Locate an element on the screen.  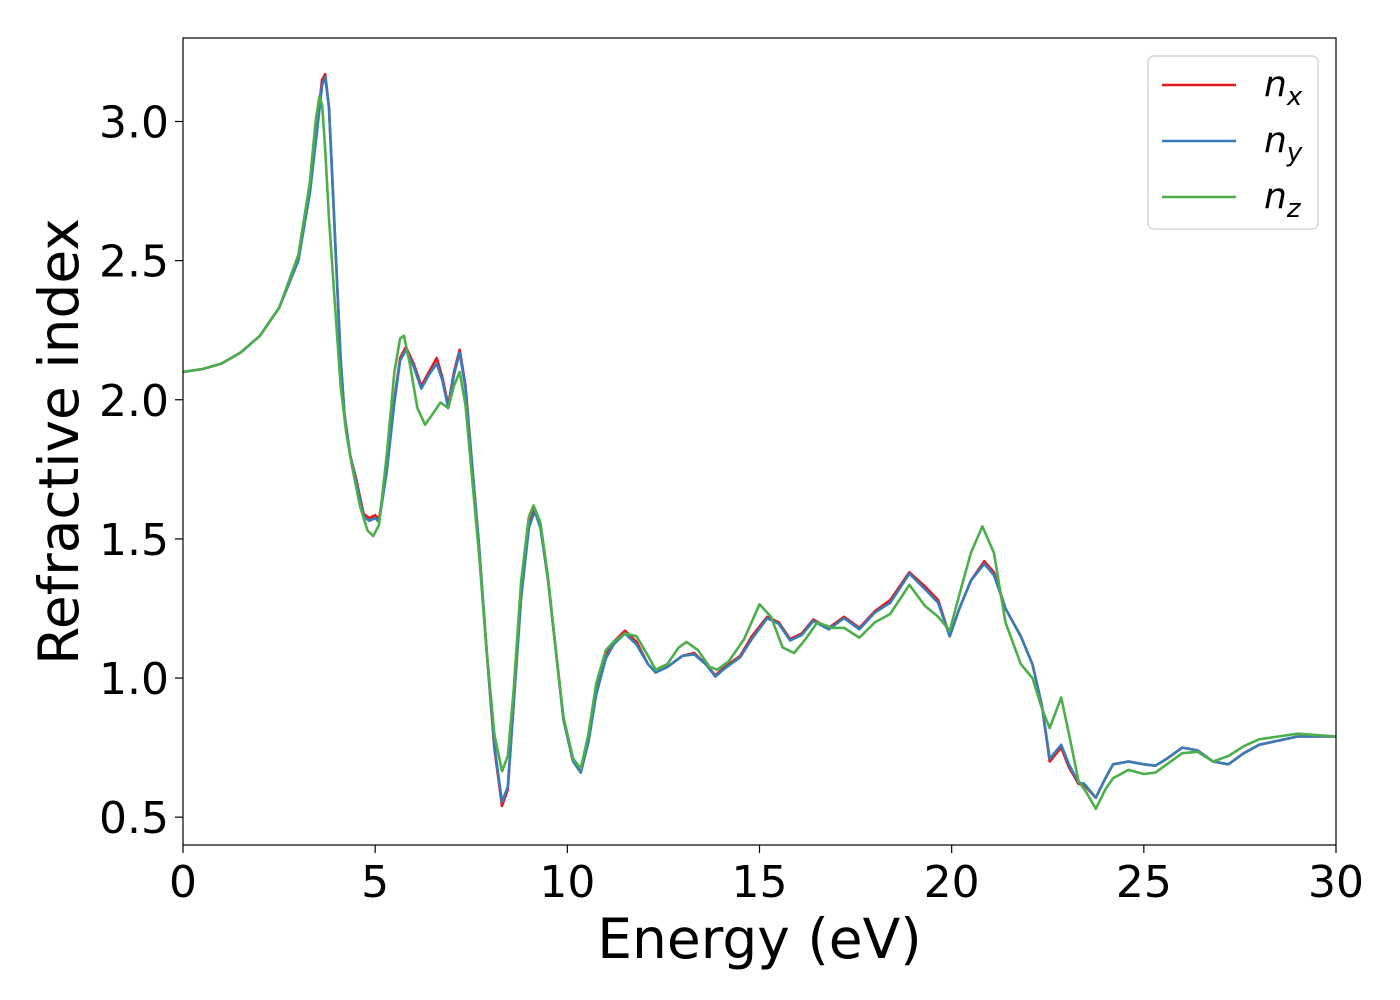
y-axis-label: Refractive index is located at coordinates (59, 441).